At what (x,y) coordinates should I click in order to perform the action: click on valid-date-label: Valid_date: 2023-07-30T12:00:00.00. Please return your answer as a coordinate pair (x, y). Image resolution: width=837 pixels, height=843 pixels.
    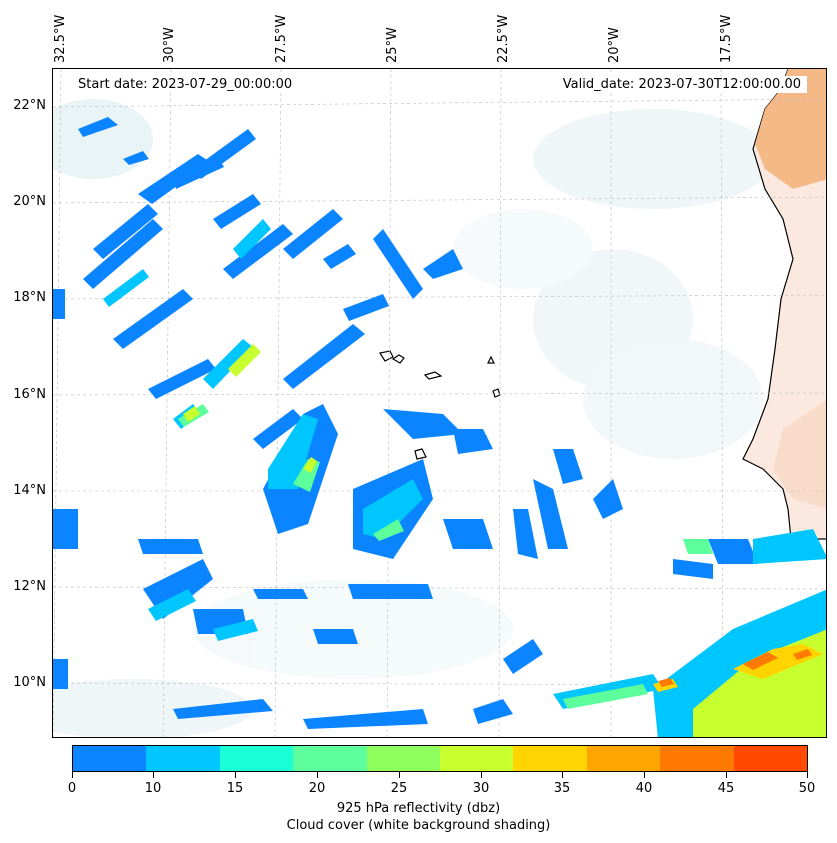
    Looking at the image, I should click on (681, 84).